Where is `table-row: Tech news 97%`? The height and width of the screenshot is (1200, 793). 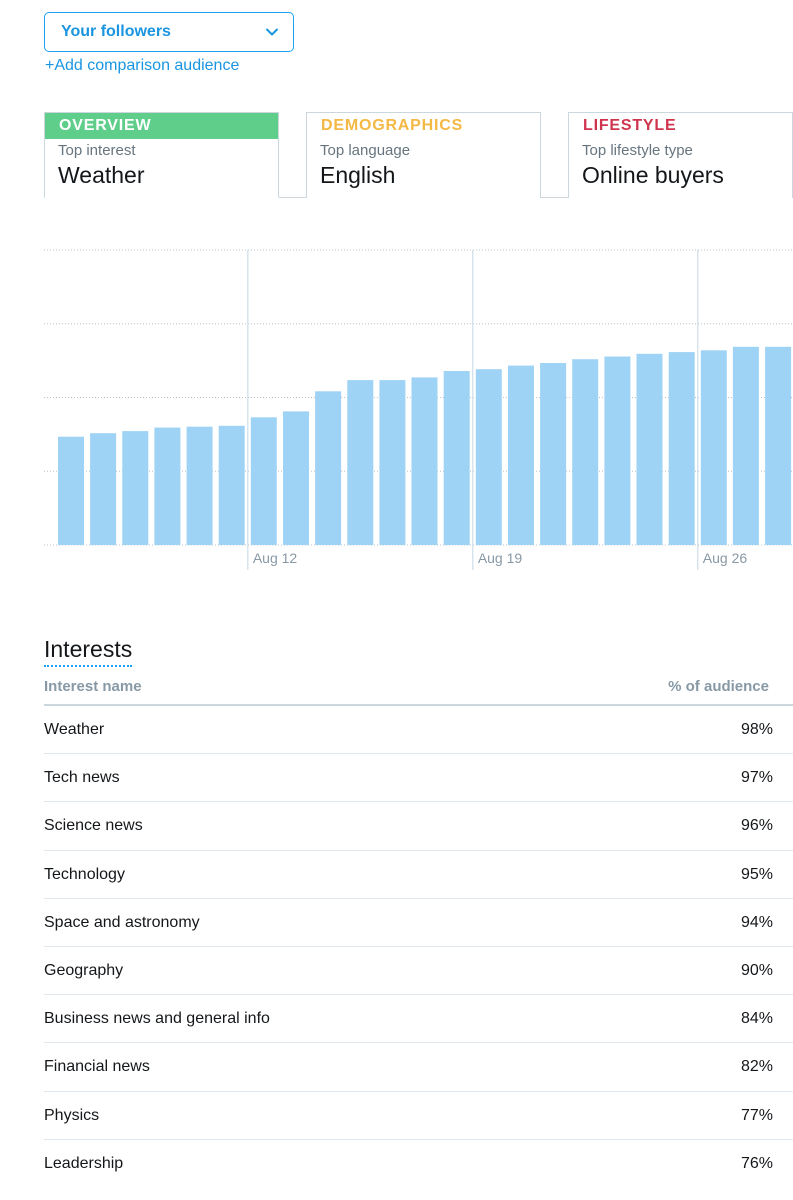
table-row: Tech news 97% is located at coordinates (418, 778).